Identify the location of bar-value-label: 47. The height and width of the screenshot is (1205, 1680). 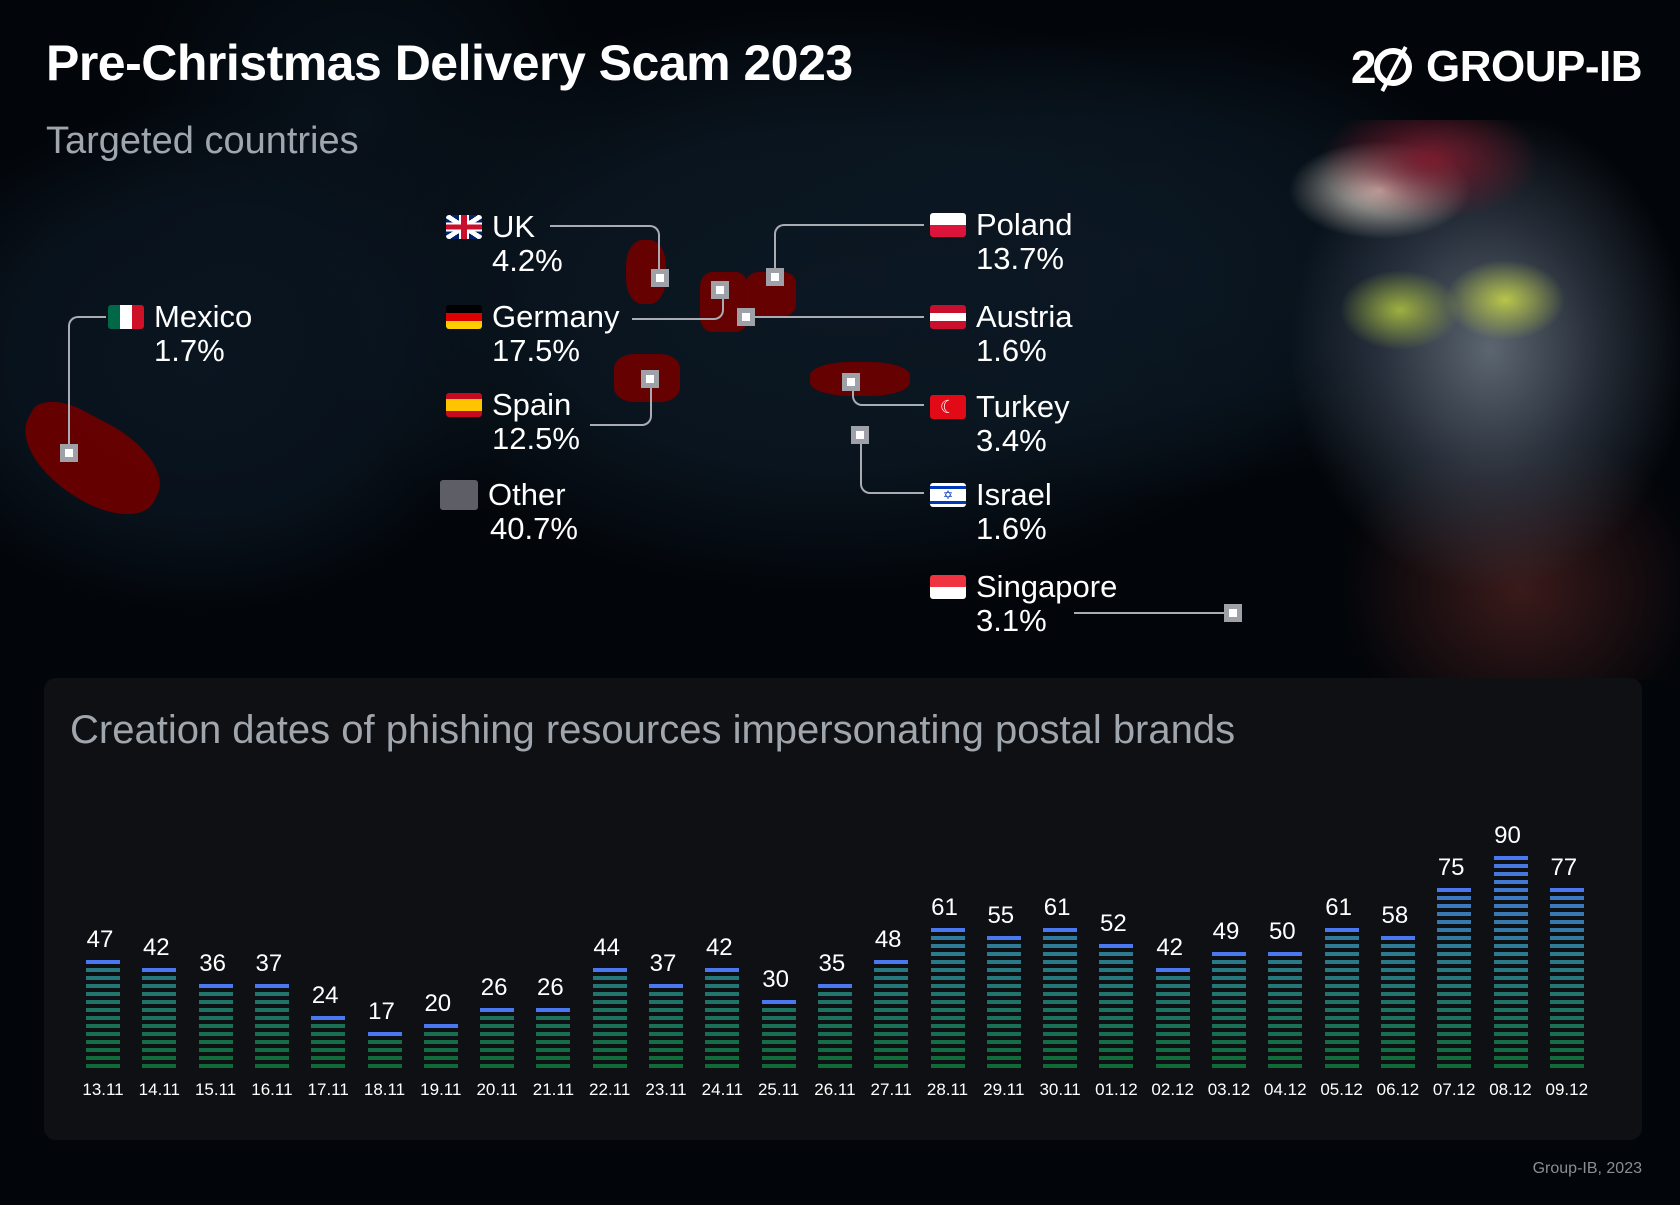
(100, 939).